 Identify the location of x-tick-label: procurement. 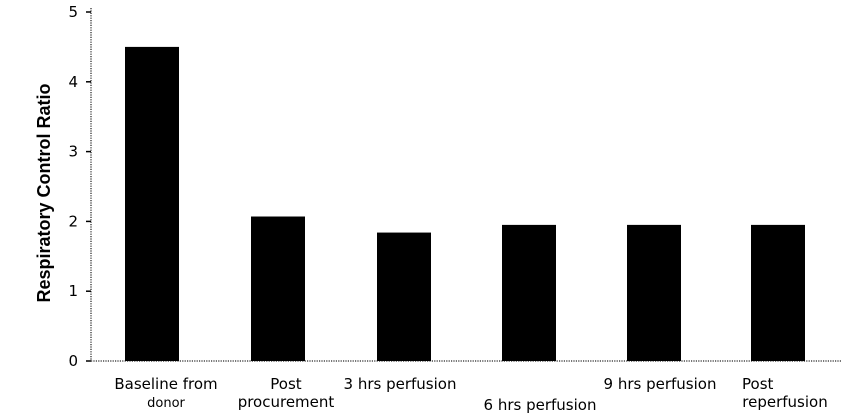
(286, 402).